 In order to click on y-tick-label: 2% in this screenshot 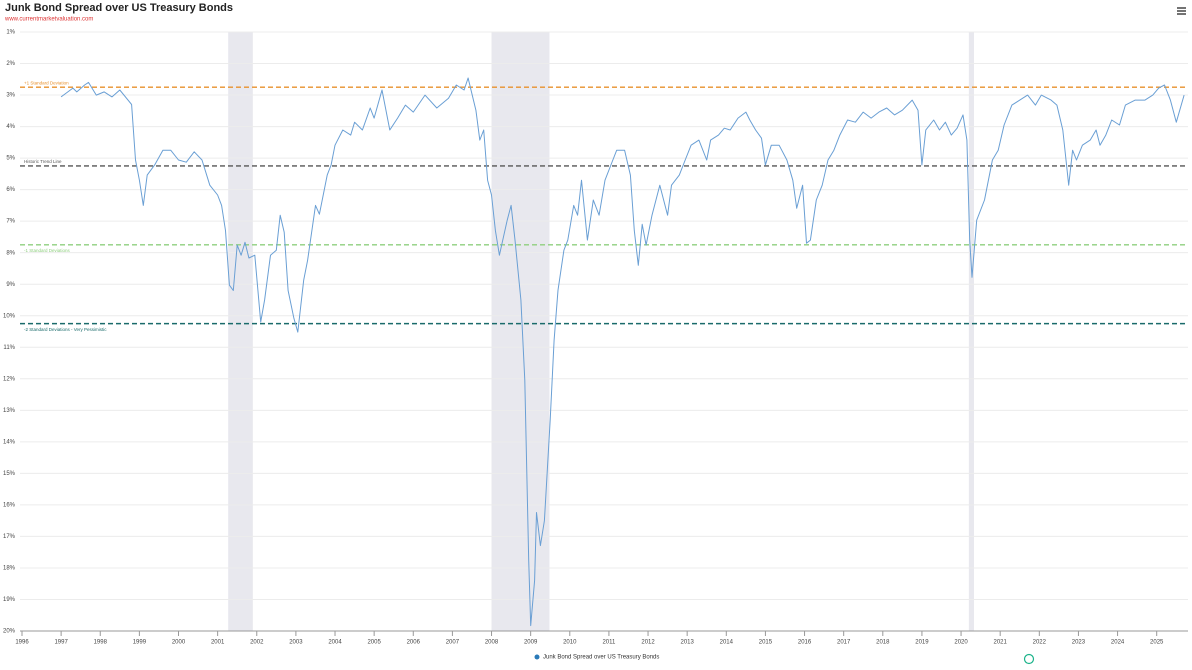, I will do `click(10, 64)`.